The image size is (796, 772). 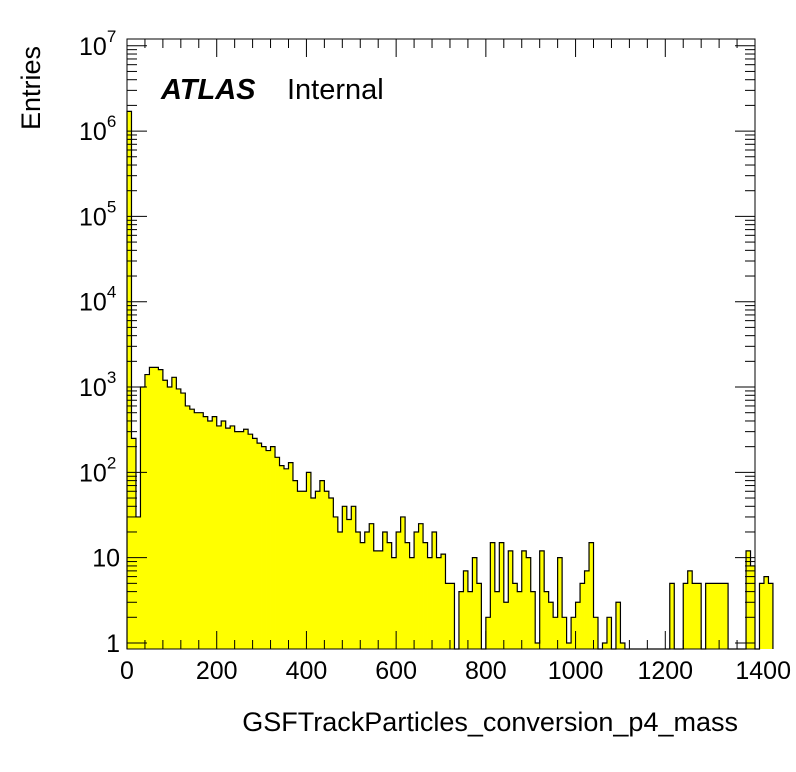 What do you see at coordinates (490, 722) in the screenshot?
I see `x-axis-title: GSFTrackParticles_conversion_p4_mass` at bounding box center [490, 722].